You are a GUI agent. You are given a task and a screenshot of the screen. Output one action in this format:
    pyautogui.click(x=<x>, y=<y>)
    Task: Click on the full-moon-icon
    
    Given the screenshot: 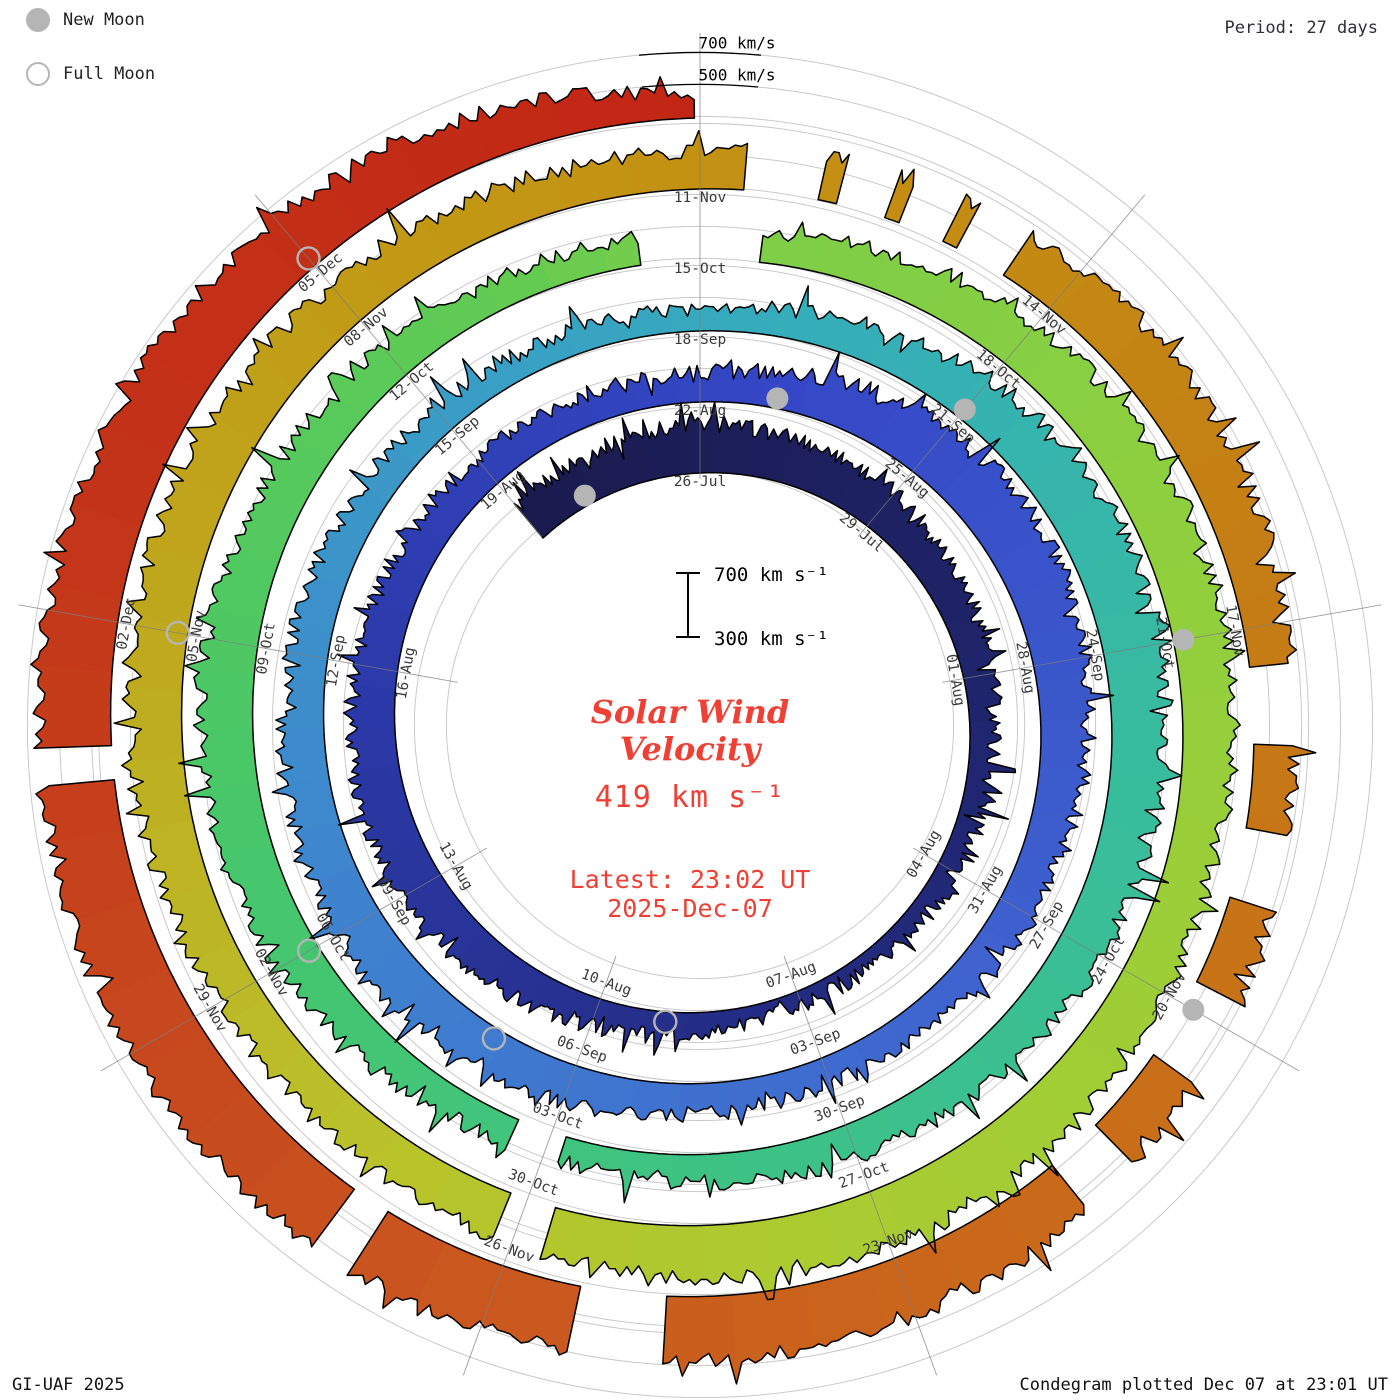 What is the action you would take?
    pyautogui.click(x=38, y=74)
    